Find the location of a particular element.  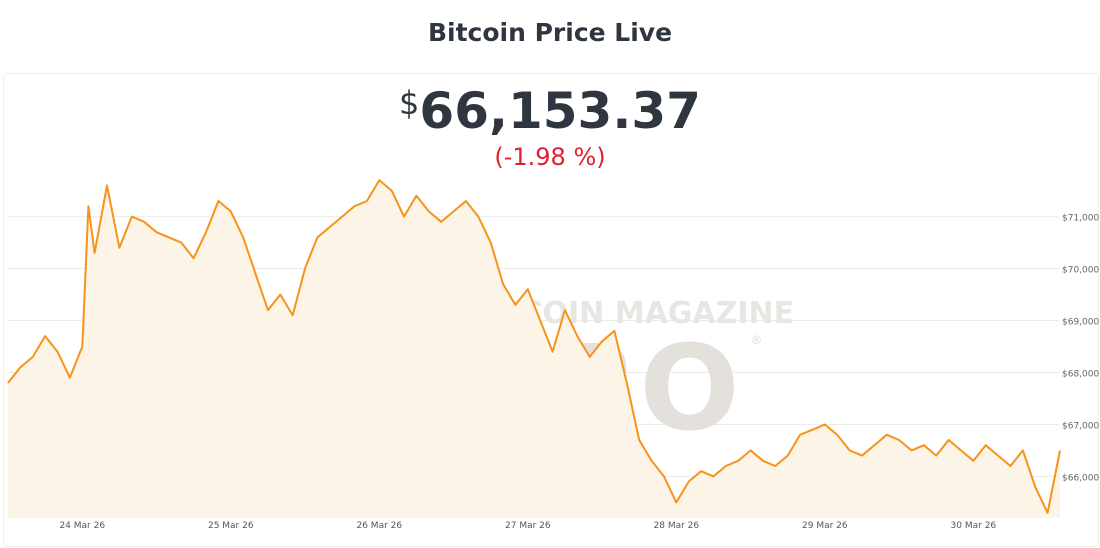

x-tick-label: 26 Mar 26 is located at coordinates (379, 526).